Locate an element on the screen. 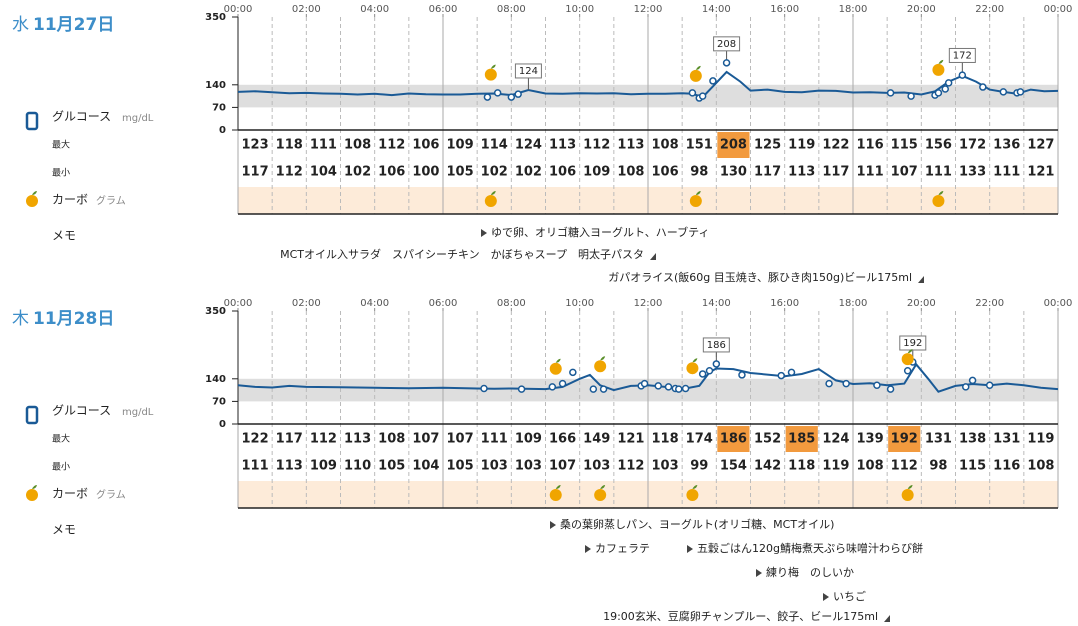 The width and height of the screenshot is (1078, 626). table-cell: 116 is located at coordinates (870, 145).